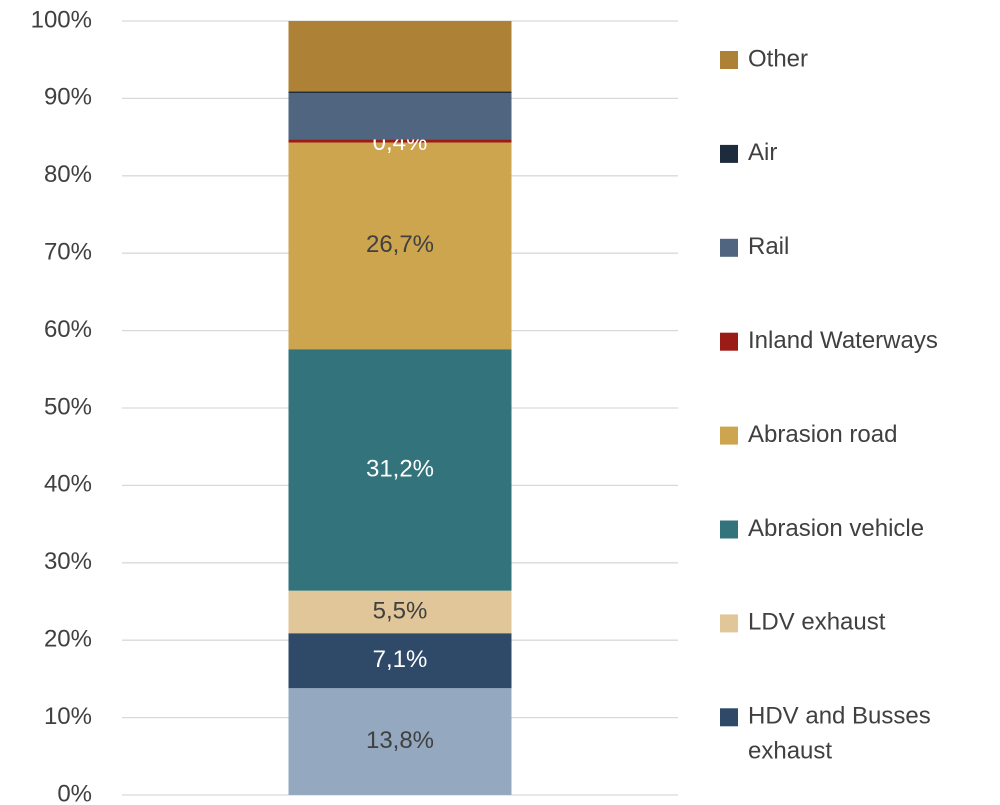 This screenshot has width=1000, height=805. Describe the element at coordinates (843, 340) in the screenshot. I see `legend-label: Inland Waterways` at that location.